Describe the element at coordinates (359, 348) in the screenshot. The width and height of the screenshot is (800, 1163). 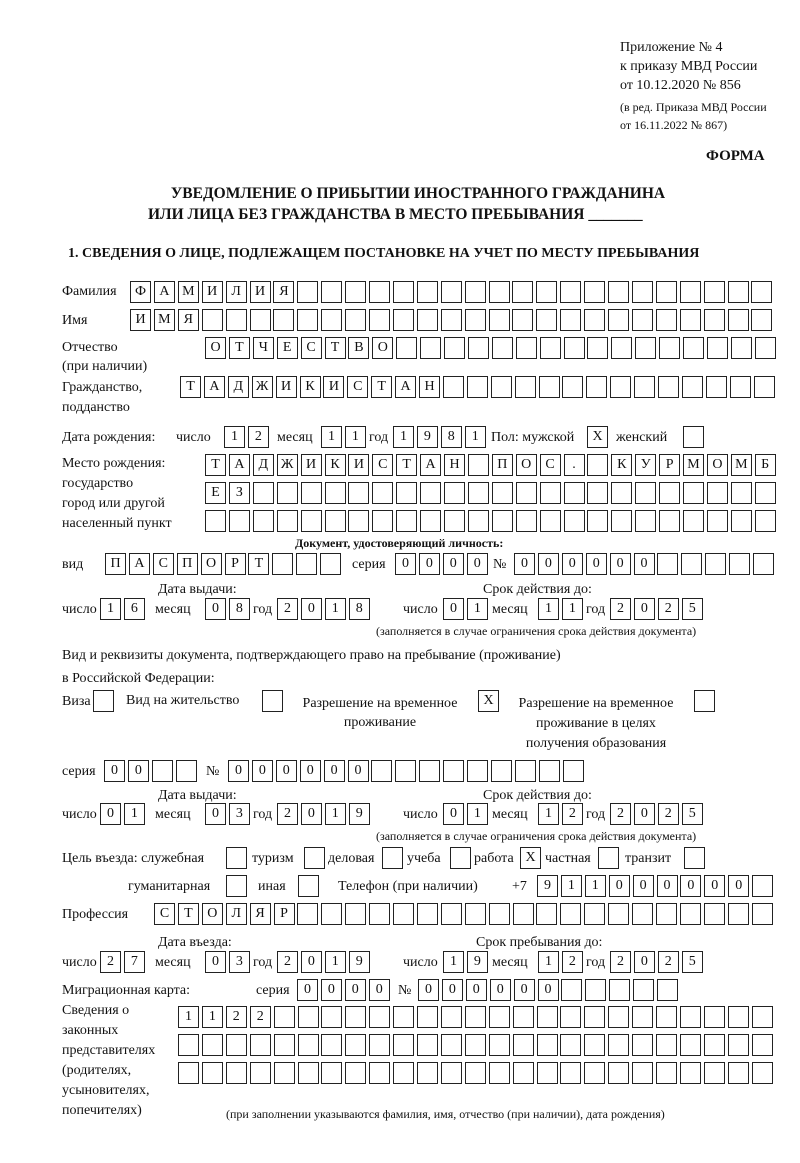
I see `char-box: В` at that location.